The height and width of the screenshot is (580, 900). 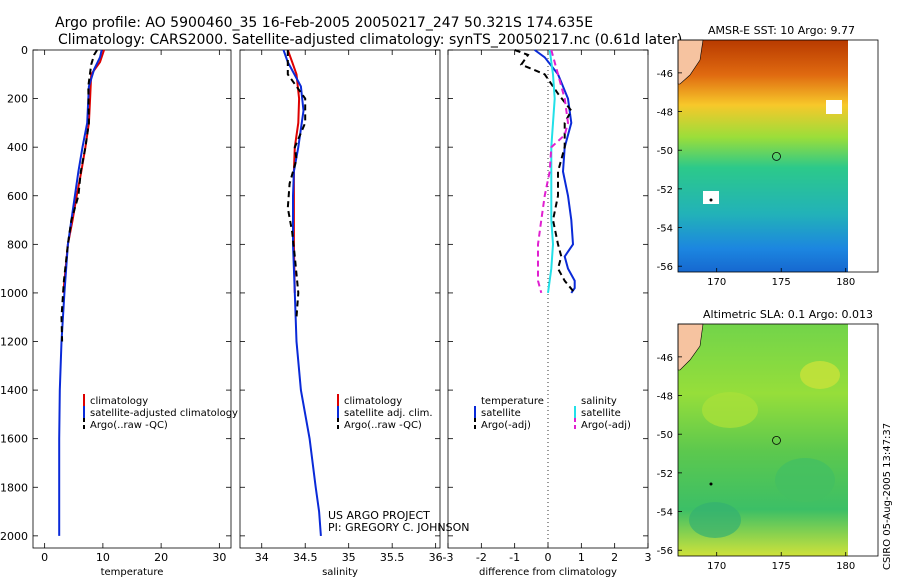 What do you see at coordinates (448, 557) in the screenshot?
I see `x-tick-label: -3` at bounding box center [448, 557].